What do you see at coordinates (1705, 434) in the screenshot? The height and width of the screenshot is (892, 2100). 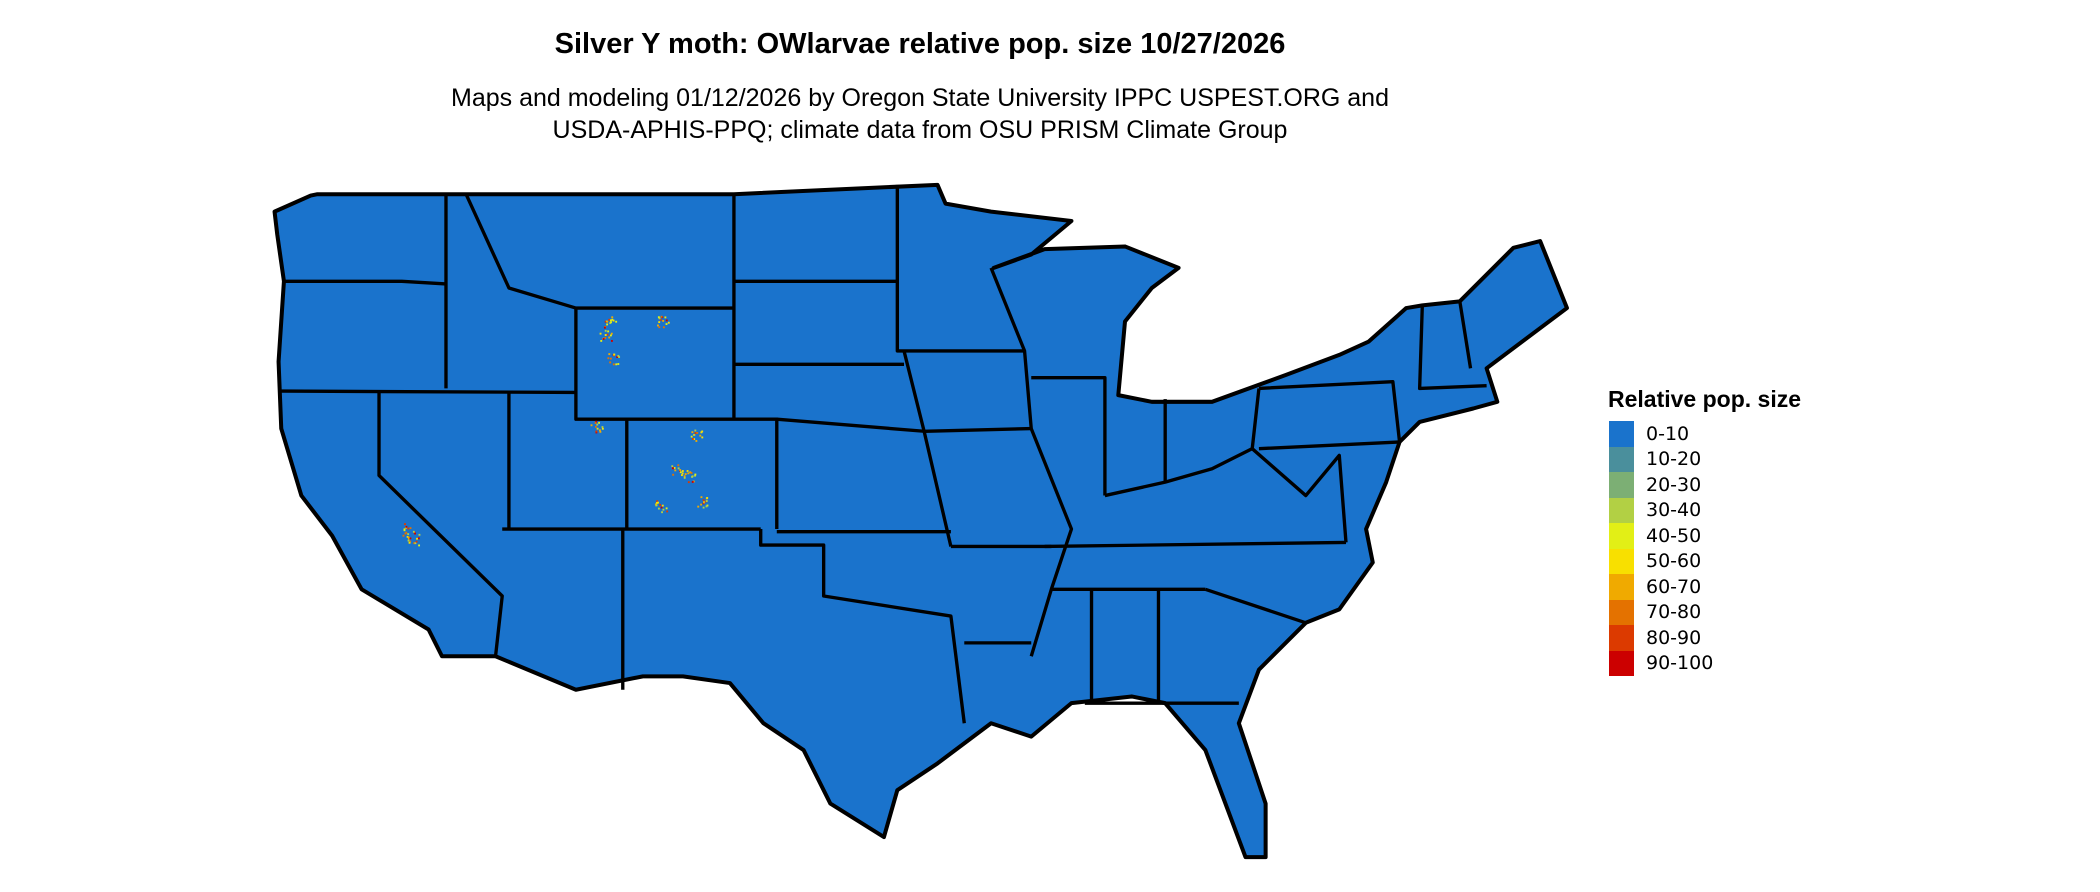 I see `legend-item: 0-10` at bounding box center [1705, 434].